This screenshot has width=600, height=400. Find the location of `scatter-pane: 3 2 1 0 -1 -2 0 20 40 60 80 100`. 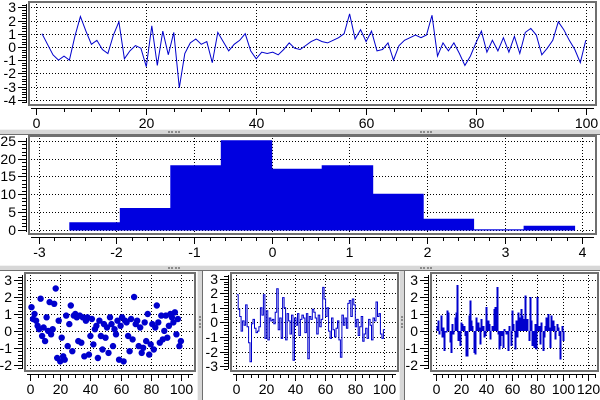

scatter-pane: 3 2 1 0 -1 -2 0 20 40 60 80 100 is located at coordinates (98, 335).